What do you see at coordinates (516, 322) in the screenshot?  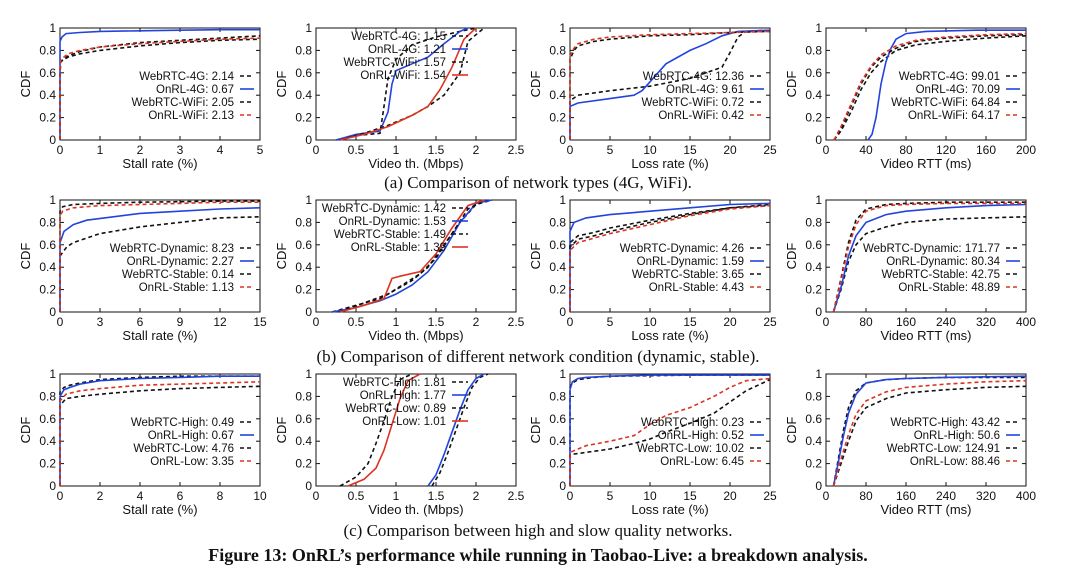 I see `x-tick-label: 2.5` at bounding box center [516, 322].